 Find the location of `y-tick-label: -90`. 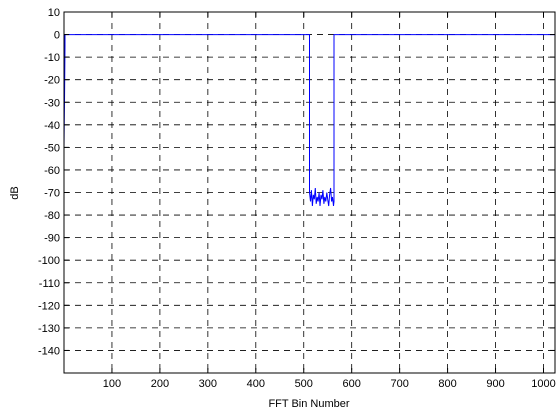

y-tick-label: -90 is located at coordinates (52, 239).